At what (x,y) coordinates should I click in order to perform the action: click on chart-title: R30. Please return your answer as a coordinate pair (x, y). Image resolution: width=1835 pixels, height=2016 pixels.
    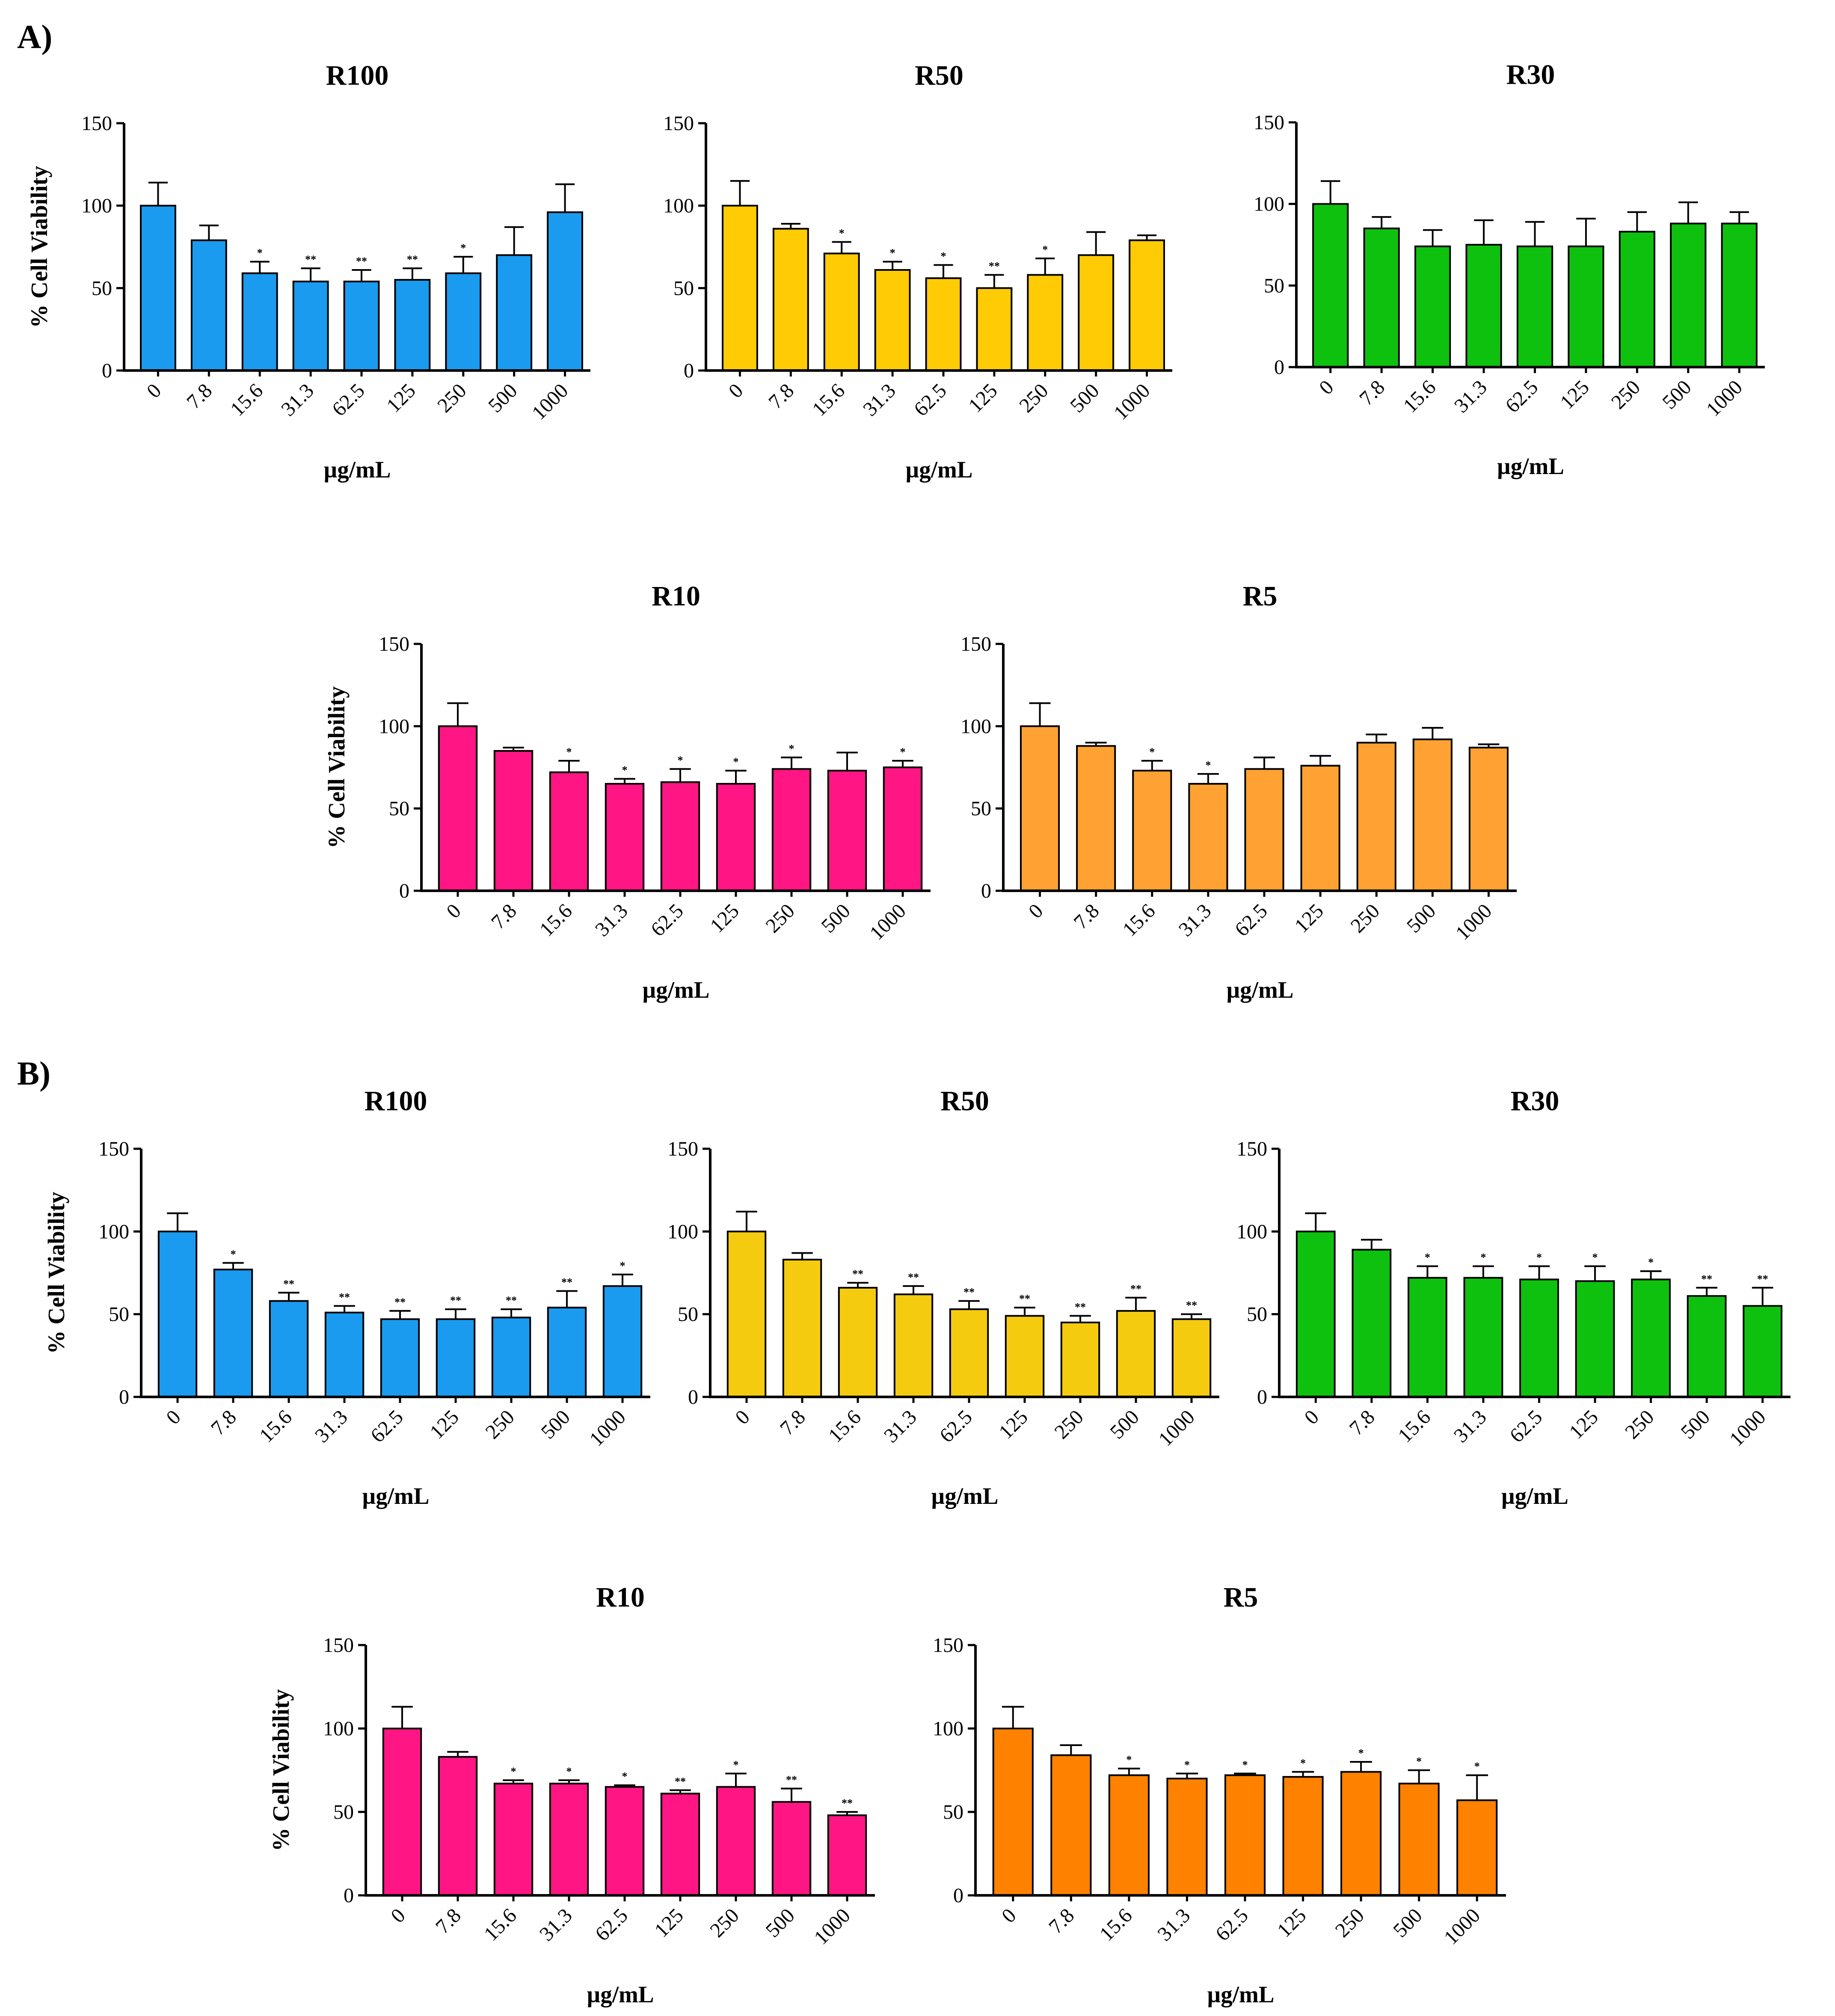
    Looking at the image, I should click on (1530, 74).